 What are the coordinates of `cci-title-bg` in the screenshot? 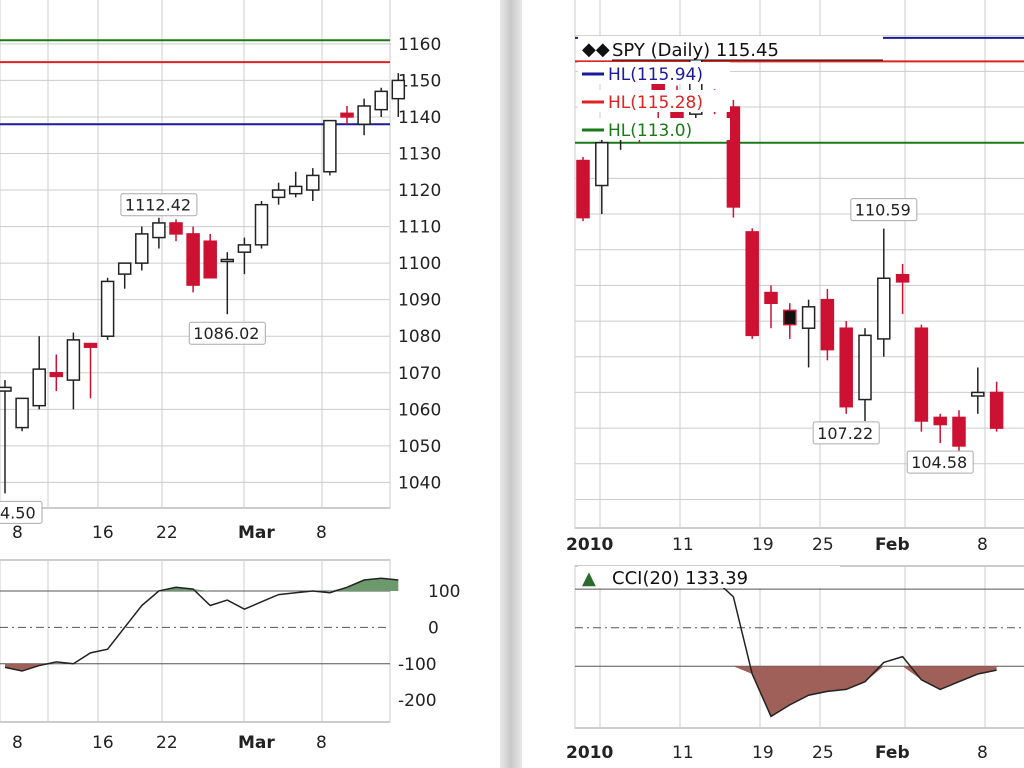 It's located at (709, 577).